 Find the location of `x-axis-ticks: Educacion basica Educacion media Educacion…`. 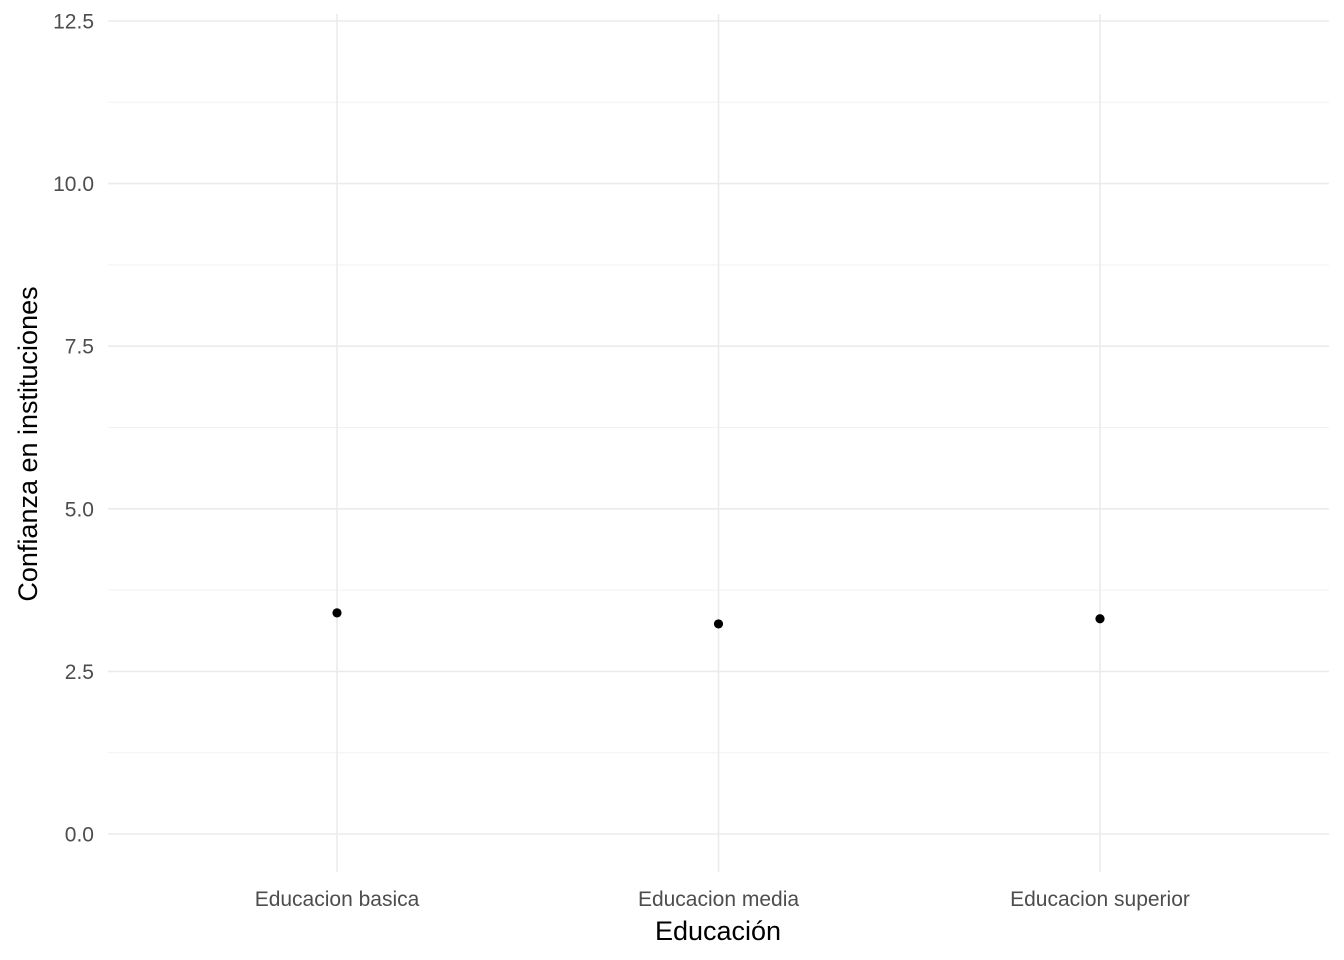

x-axis-ticks: Educacion basica Educacion media Educacion… is located at coordinates (722, 899).